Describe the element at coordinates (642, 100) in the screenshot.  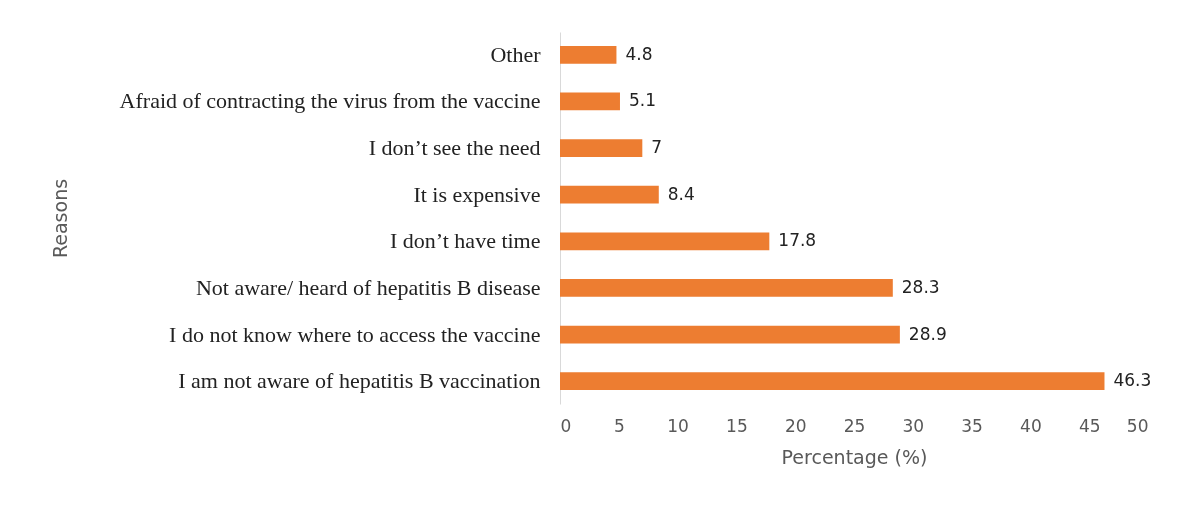
I see `data-label: 5.1` at that location.